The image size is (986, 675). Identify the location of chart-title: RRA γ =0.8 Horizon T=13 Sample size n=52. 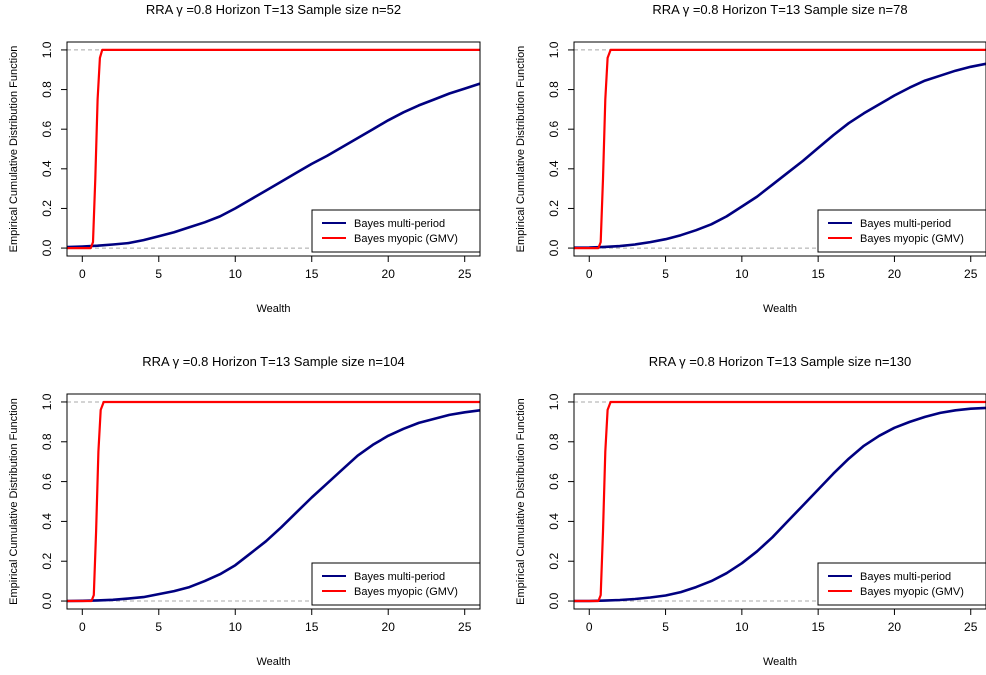
(273, 9).